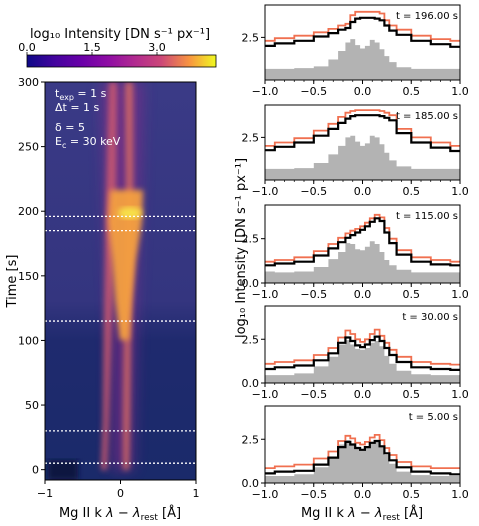 The image size is (479, 526). Describe the element at coordinates (241, 248) in the screenshot. I see `spectra-ylabel: log₁₀ Intensity [DN s⁻¹ px⁻¹]` at that location.